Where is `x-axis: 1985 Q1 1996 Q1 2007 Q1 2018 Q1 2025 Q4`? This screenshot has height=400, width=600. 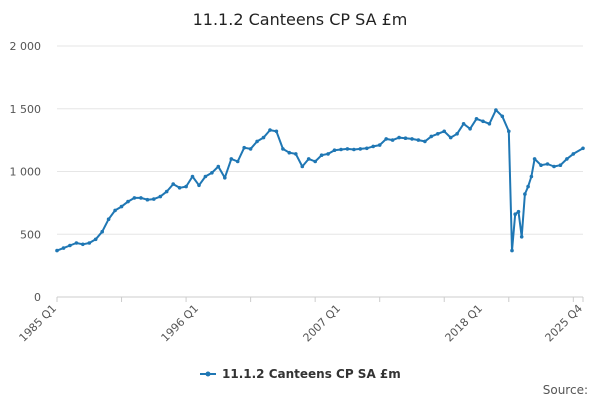
x-axis: 1985 Q1 1996 Q1 2007 Q1 2018 Q1 2025 Q4 is located at coordinates (301, 320).